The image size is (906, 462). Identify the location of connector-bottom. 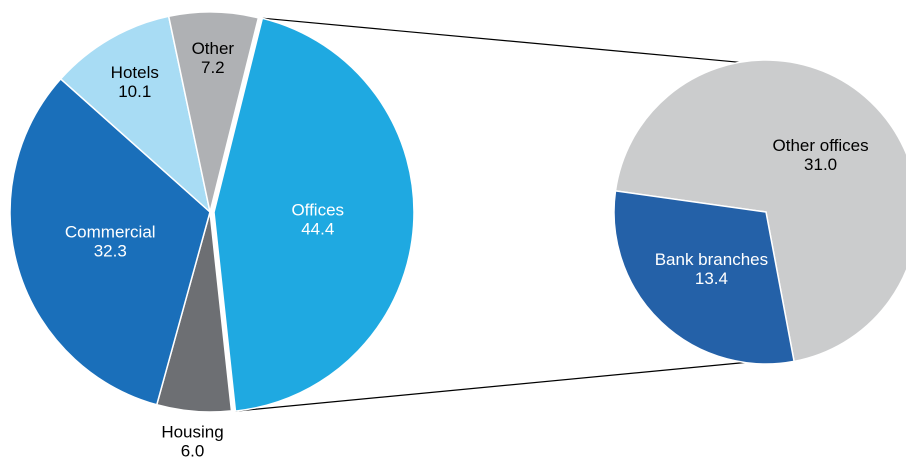
(490, 386).